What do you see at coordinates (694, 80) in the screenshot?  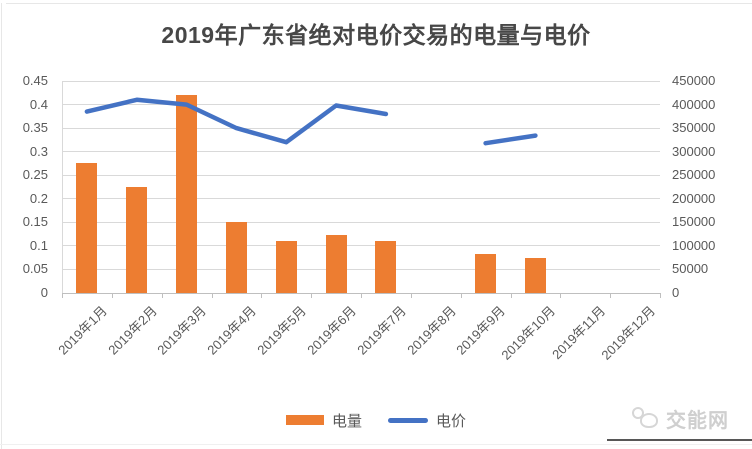 I see `y-axis-label-right: 450000` at bounding box center [694, 80].